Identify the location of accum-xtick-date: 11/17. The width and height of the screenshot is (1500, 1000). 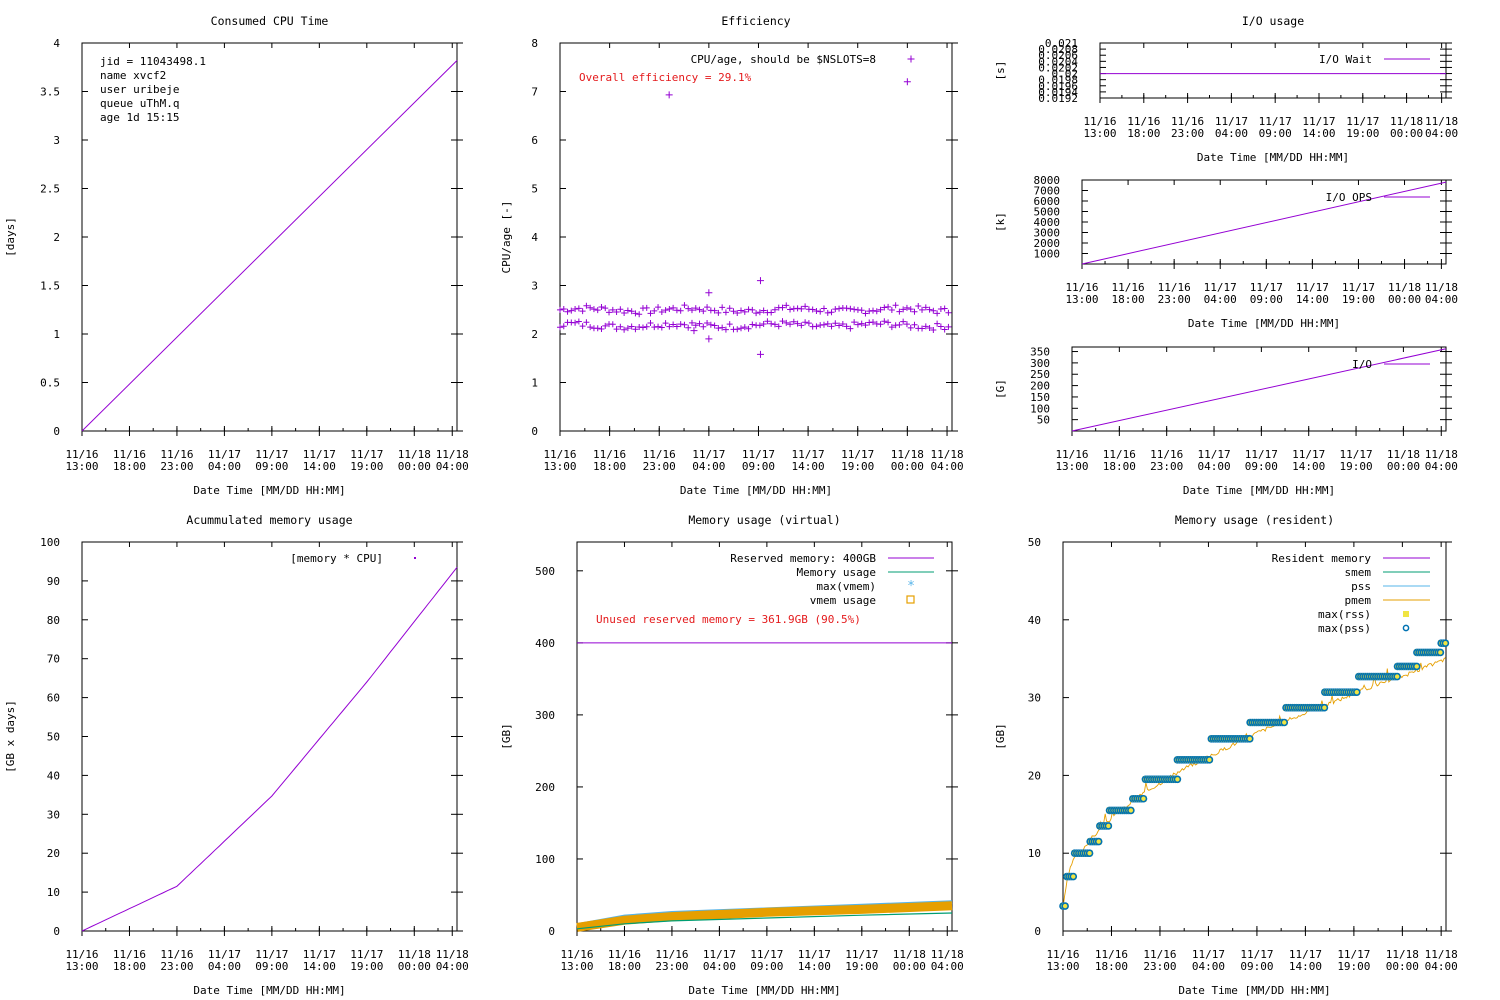
(366, 954).